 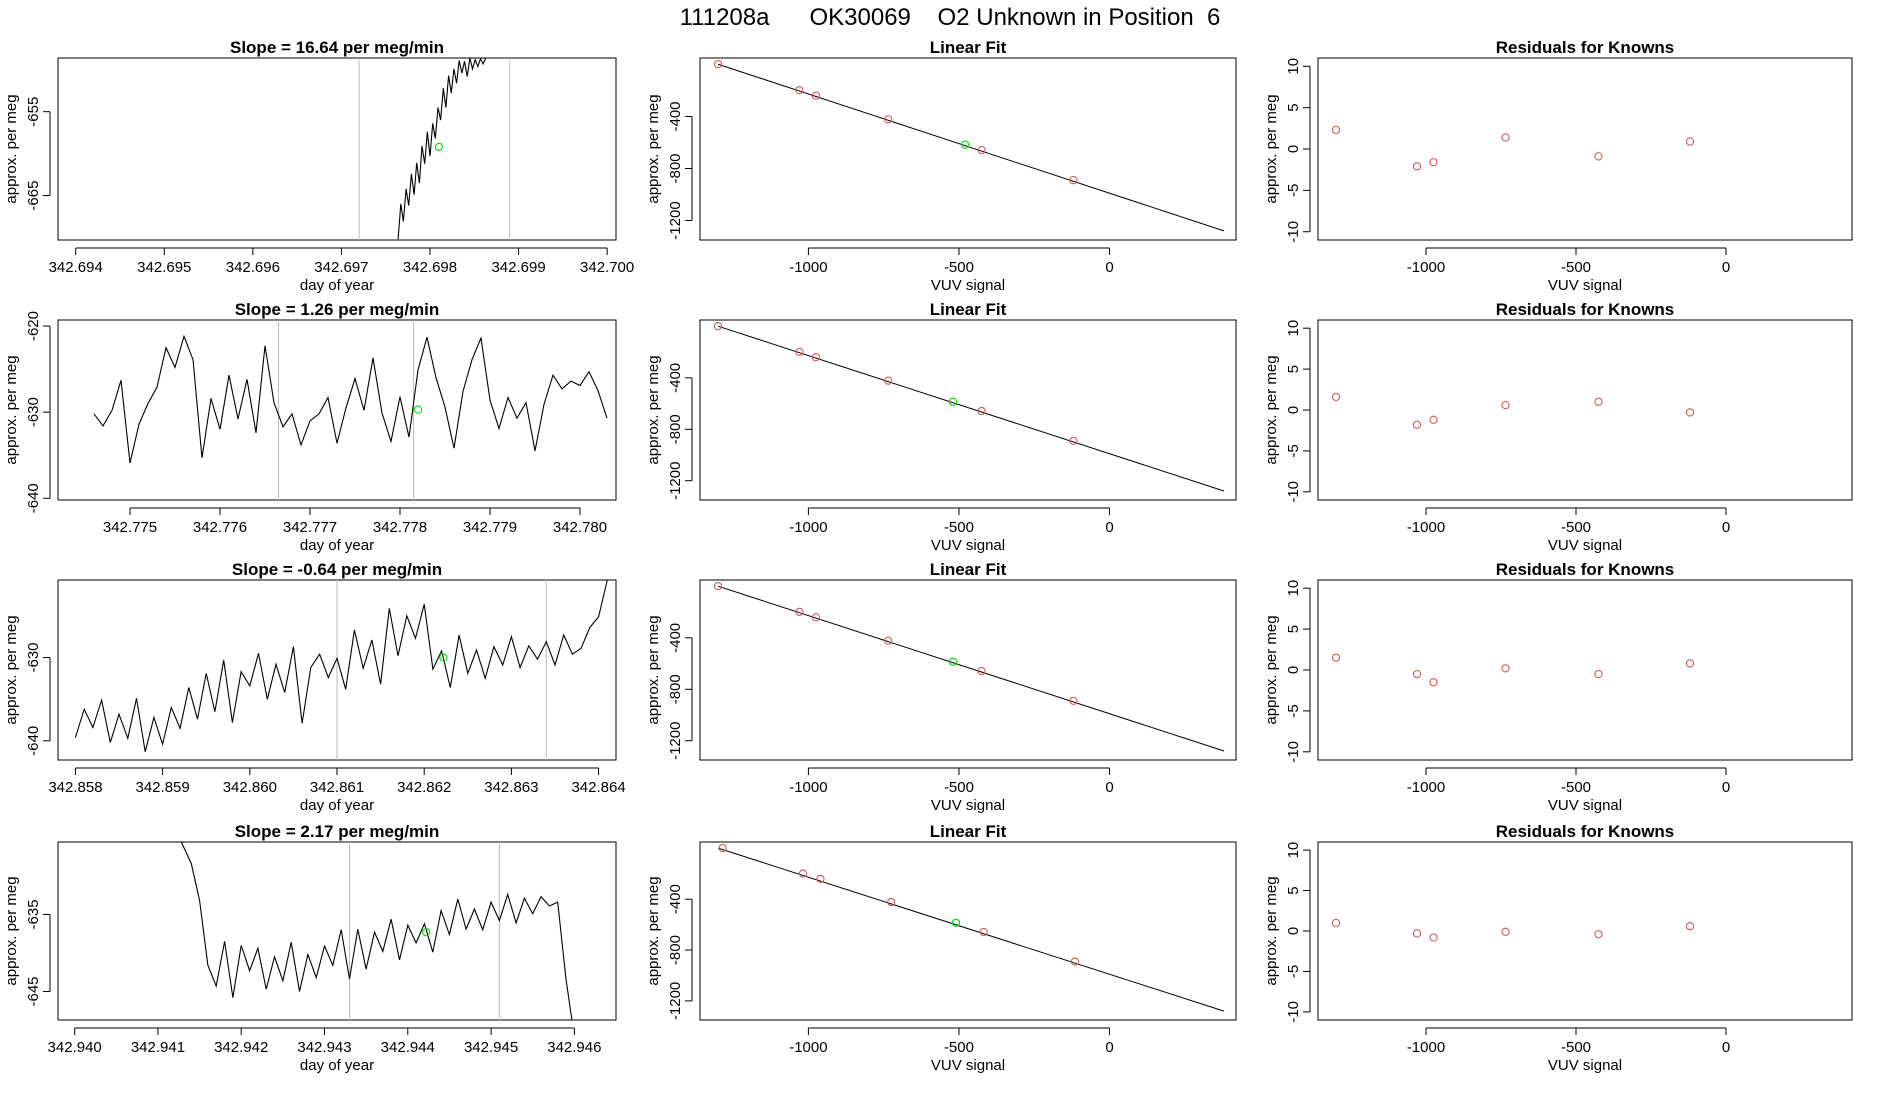 What do you see at coordinates (675, 481) in the screenshot?
I see `linear-fit-2-y-tick-label: -1200` at bounding box center [675, 481].